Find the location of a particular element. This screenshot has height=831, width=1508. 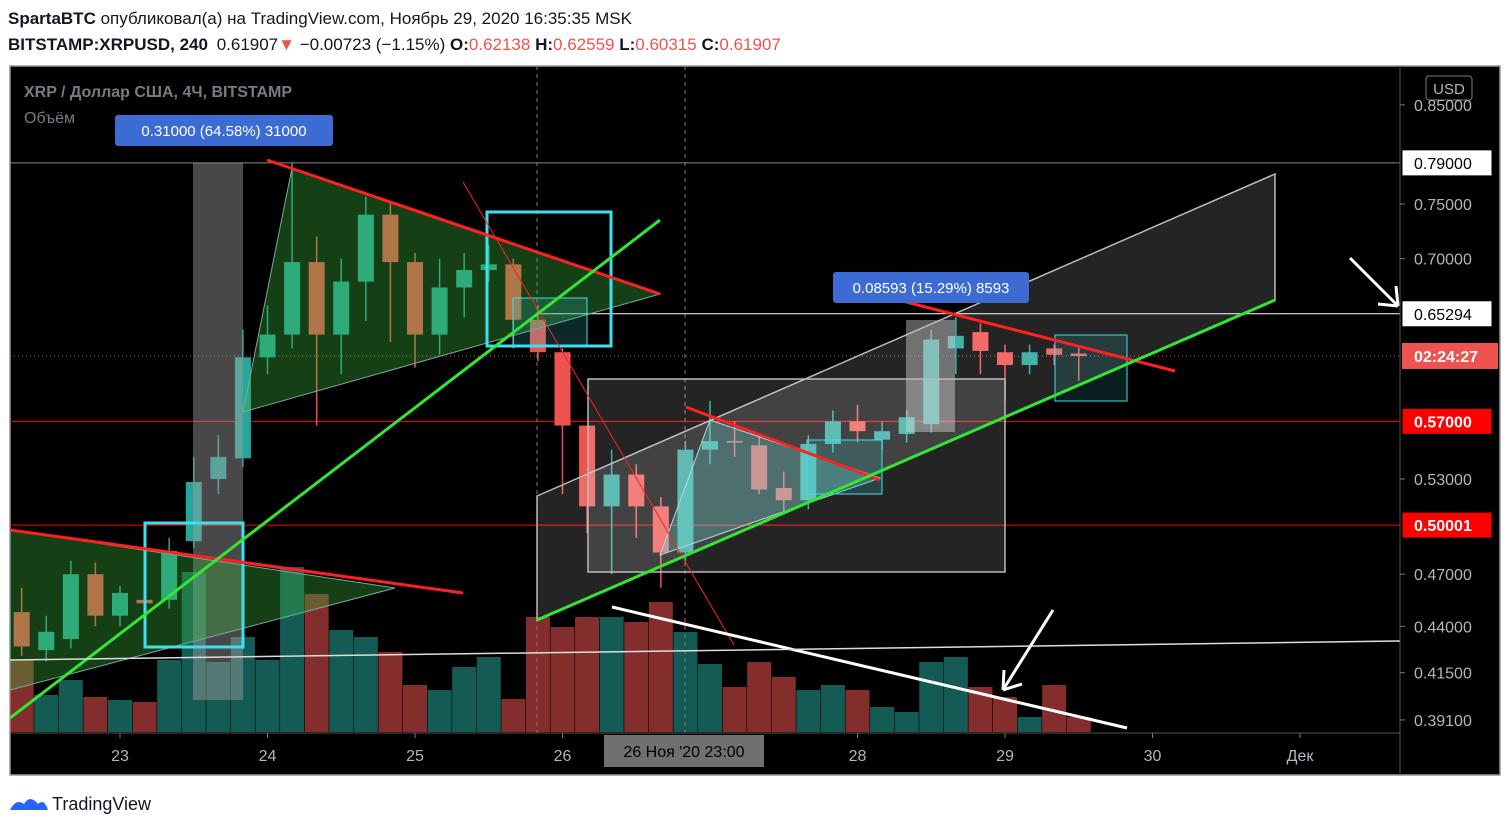

currency: USD is located at coordinates (1449, 89).